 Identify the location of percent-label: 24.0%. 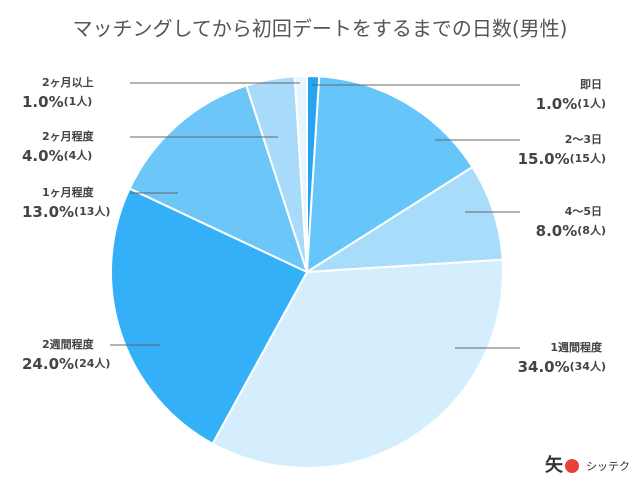
(48, 364).